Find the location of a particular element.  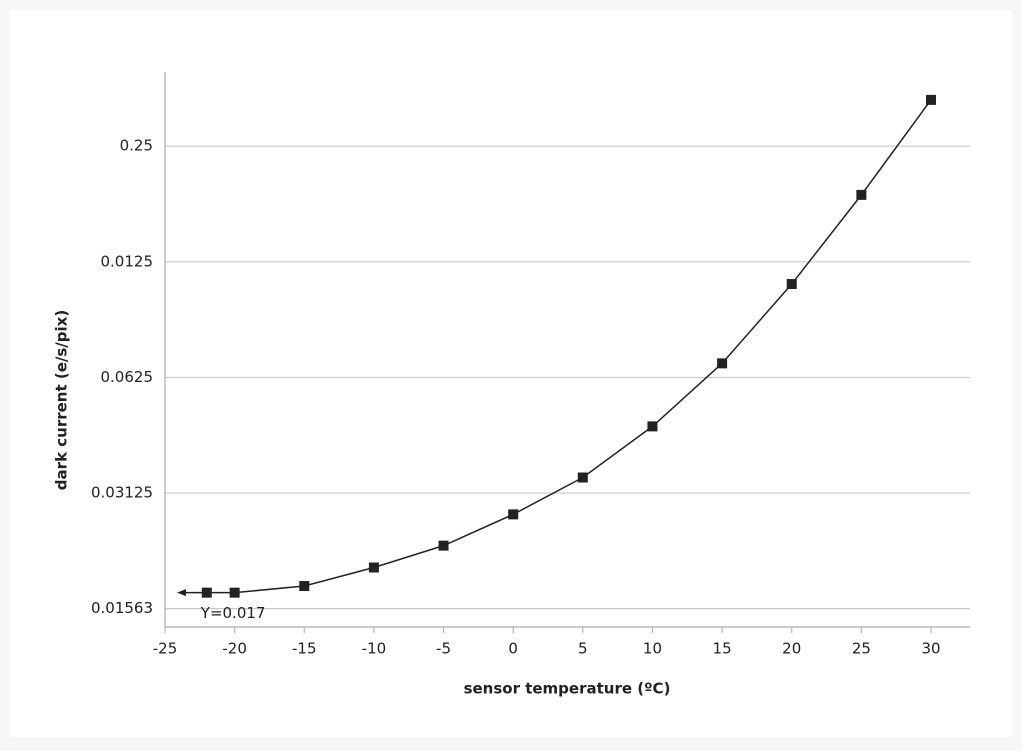

x-tick-label: 0 is located at coordinates (513, 649).